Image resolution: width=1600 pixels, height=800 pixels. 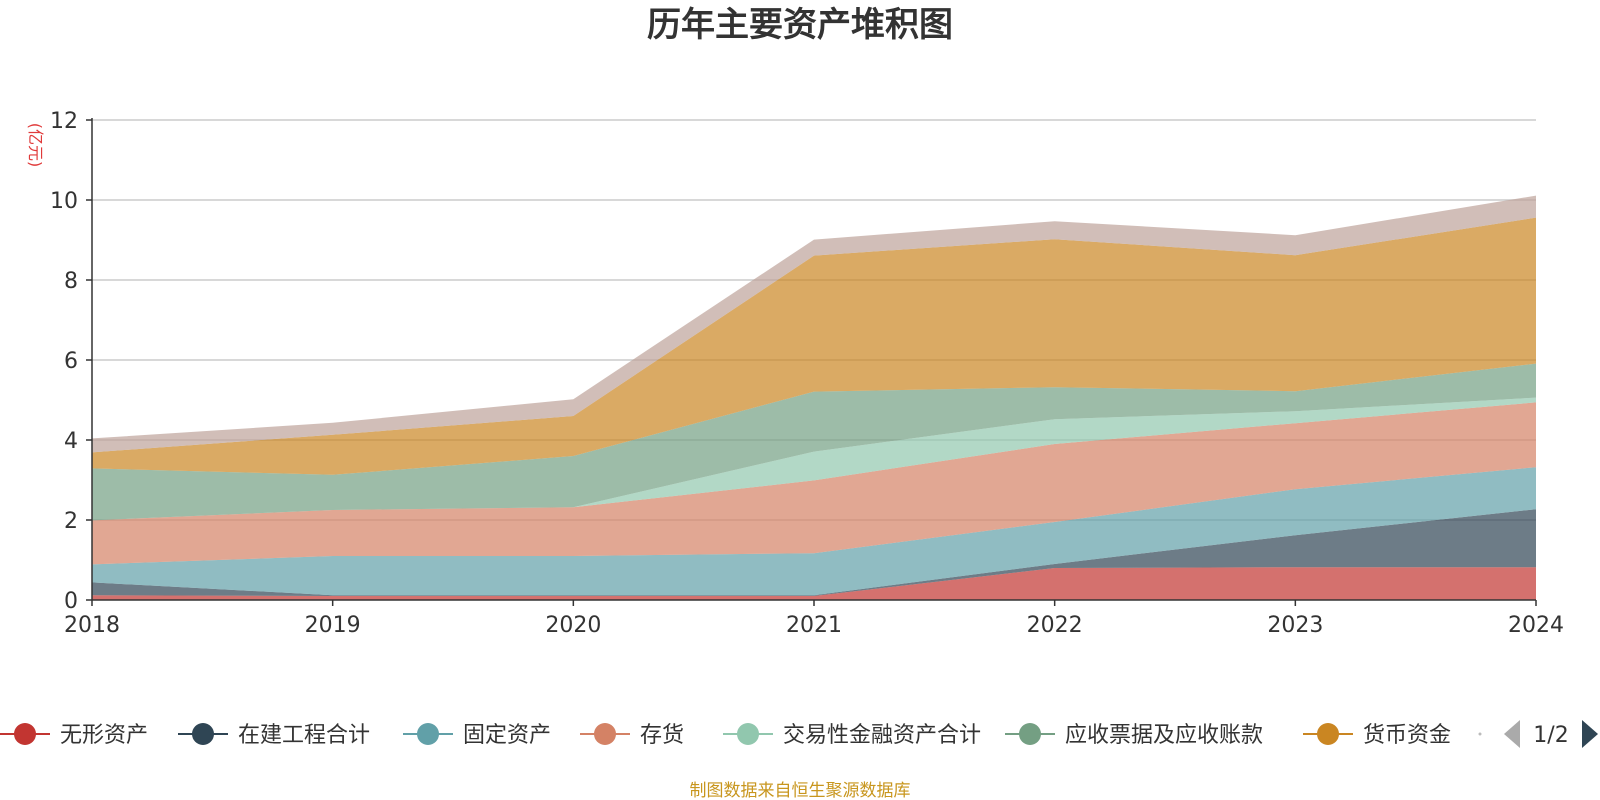 What do you see at coordinates (64, 121) in the screenshot?
I see `y-tick-label: 12` at bounding box center [64, 121].